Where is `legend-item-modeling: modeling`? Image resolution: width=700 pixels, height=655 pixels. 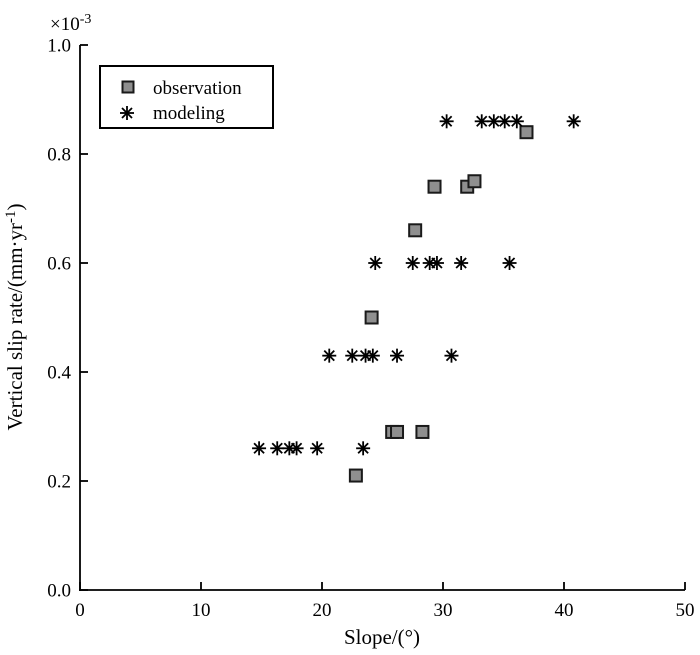
legend-item-modeling: modeling is located at coordinates (172, 113).